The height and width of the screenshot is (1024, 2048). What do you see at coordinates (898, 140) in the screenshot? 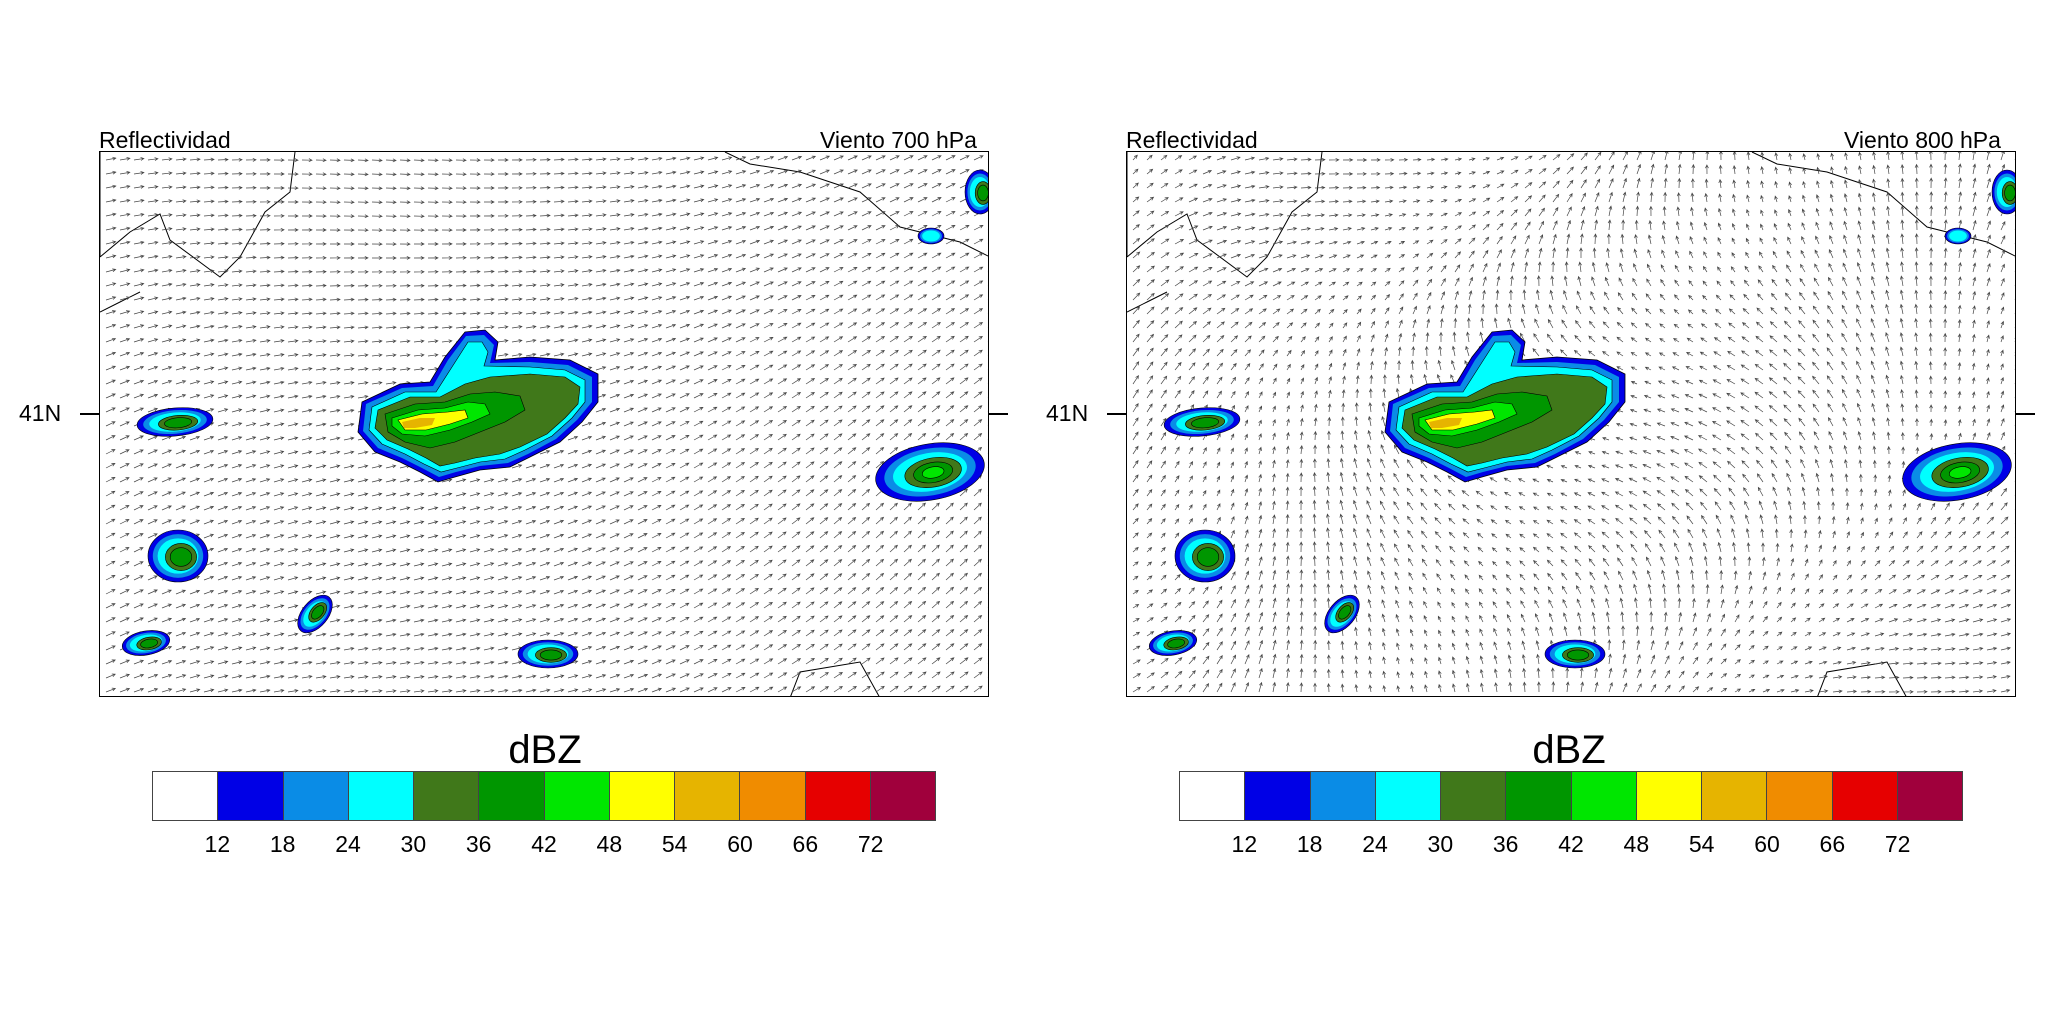
I see `map-title-right: Viento 700 hPa` at bounding box center [898, 140].